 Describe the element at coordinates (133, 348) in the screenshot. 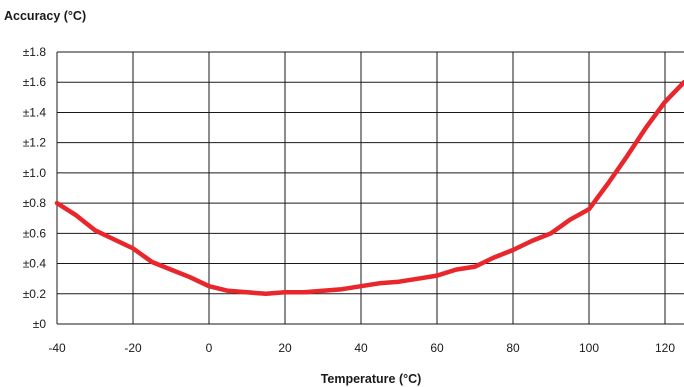

I see `x-tick-label: -20` at that location.